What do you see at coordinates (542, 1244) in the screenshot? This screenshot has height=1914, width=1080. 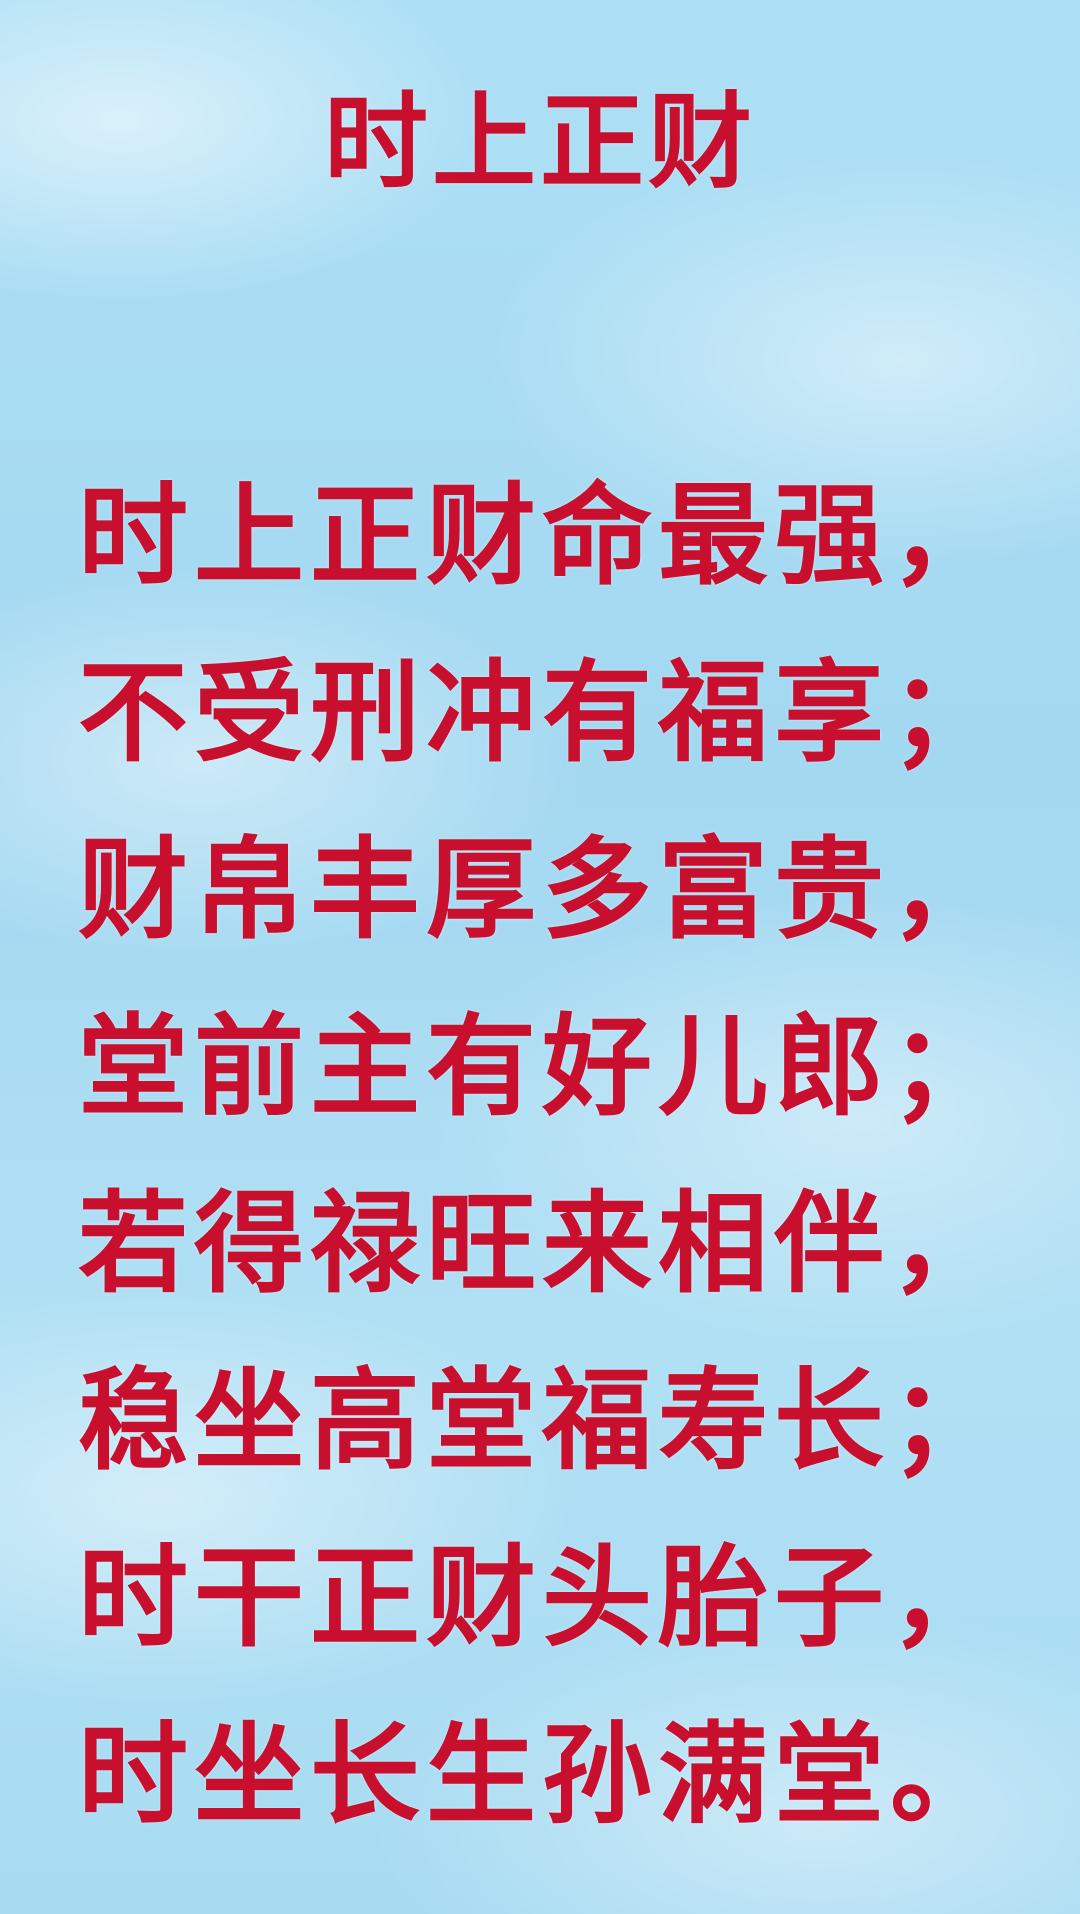 I see `poem-line: 若得禄旺来相伴，` at bounding box center [542, 1244].